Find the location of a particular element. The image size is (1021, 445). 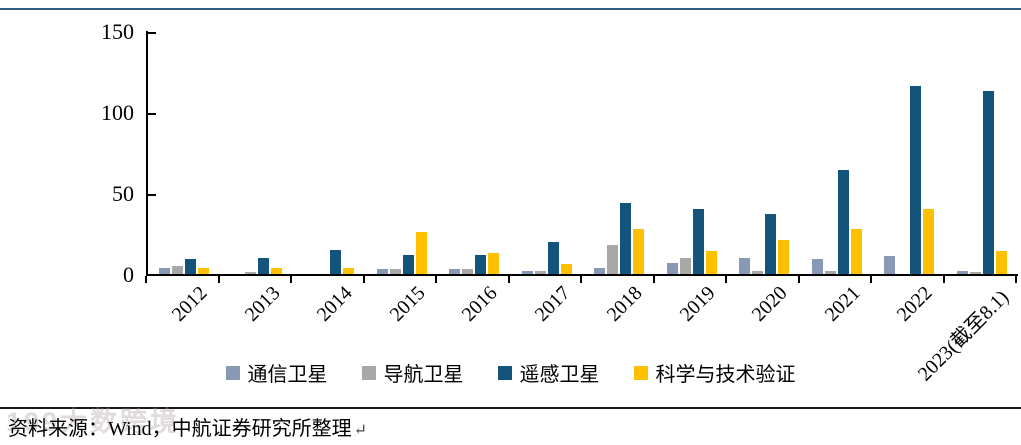

legend-label: 通信卫星 is located at coordinates (287, 375).